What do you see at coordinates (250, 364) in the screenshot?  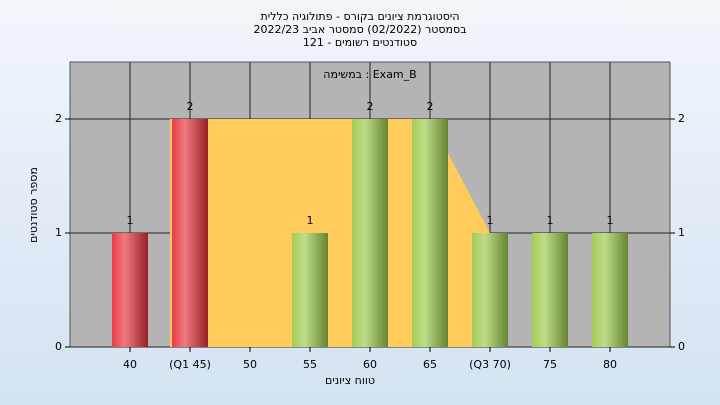 I see `x-tick-label: 50` at bounding box center [250, 364].